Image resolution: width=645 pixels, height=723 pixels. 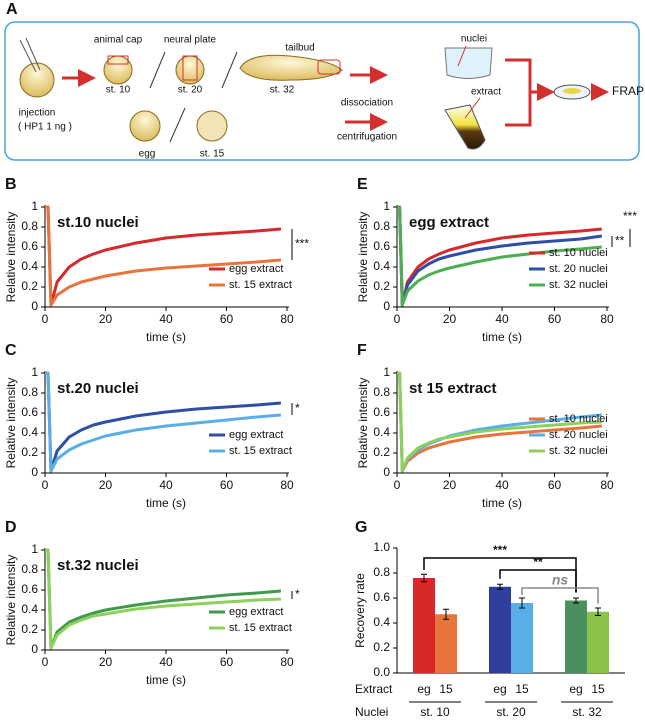 What do you see at coordinates (572, 91) in the screenshot?
I see `drop-icon` at bounding box center [572, 91].